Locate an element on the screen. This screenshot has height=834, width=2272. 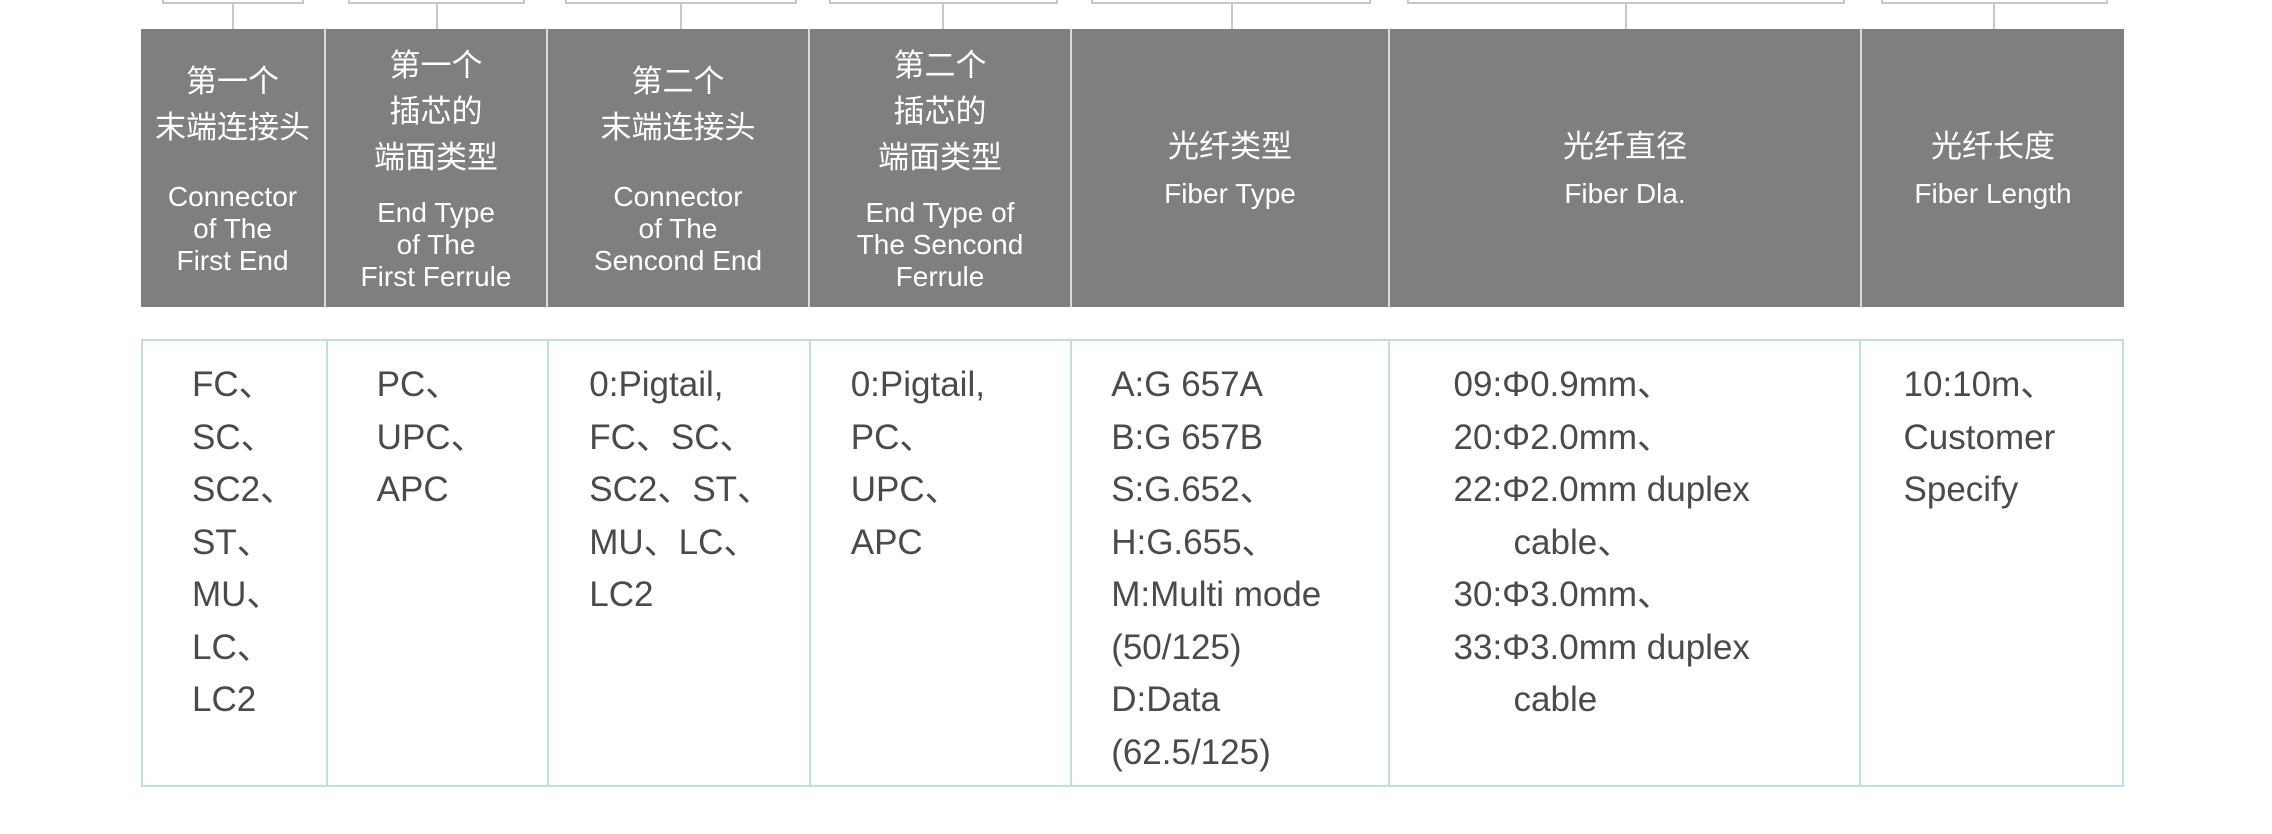
option-value: FC、 is located at coordinates (233, 384).